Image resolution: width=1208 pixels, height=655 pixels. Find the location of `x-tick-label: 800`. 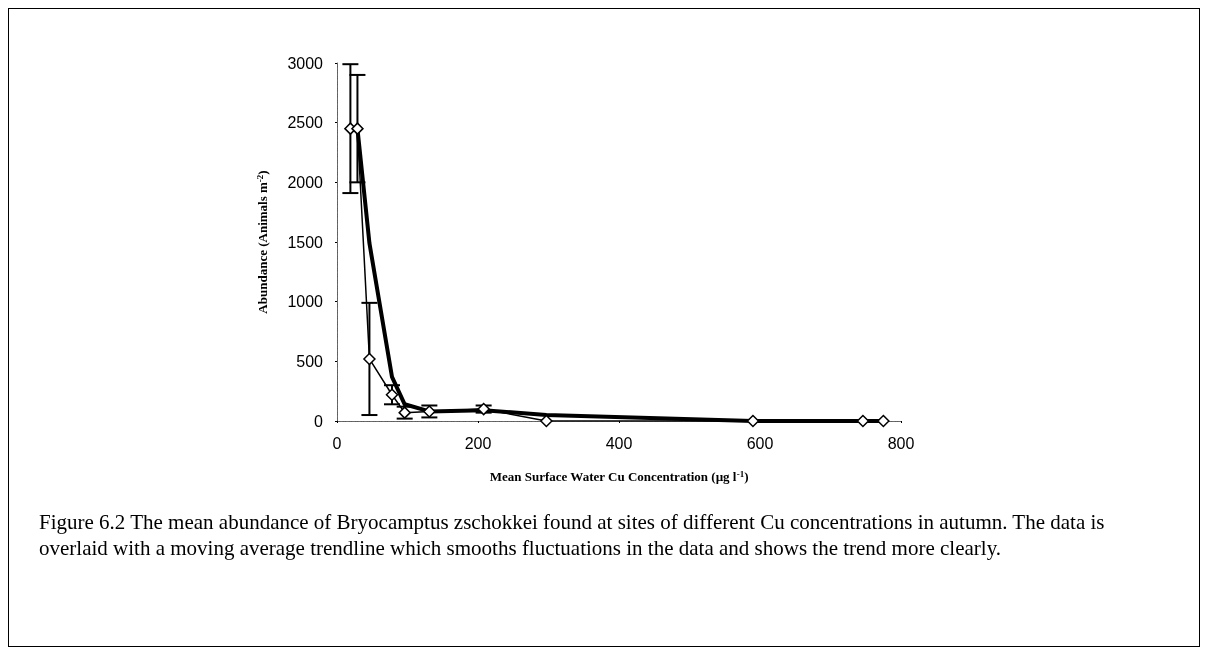

x-tick-label: 800 is located at coordinates (901, 443).